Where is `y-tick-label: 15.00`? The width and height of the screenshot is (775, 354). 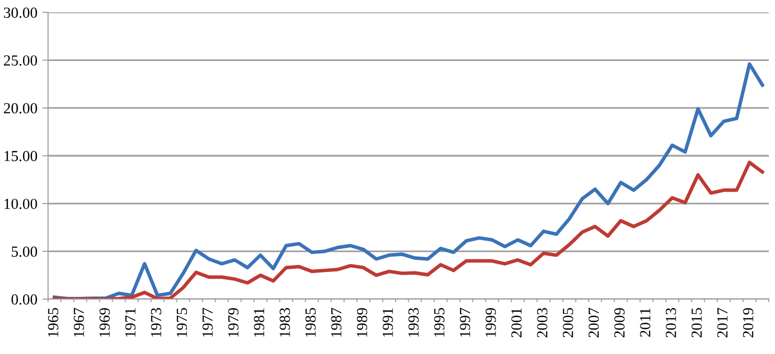 y-tick-label: 15.00 is located at coordinates (21, 156).